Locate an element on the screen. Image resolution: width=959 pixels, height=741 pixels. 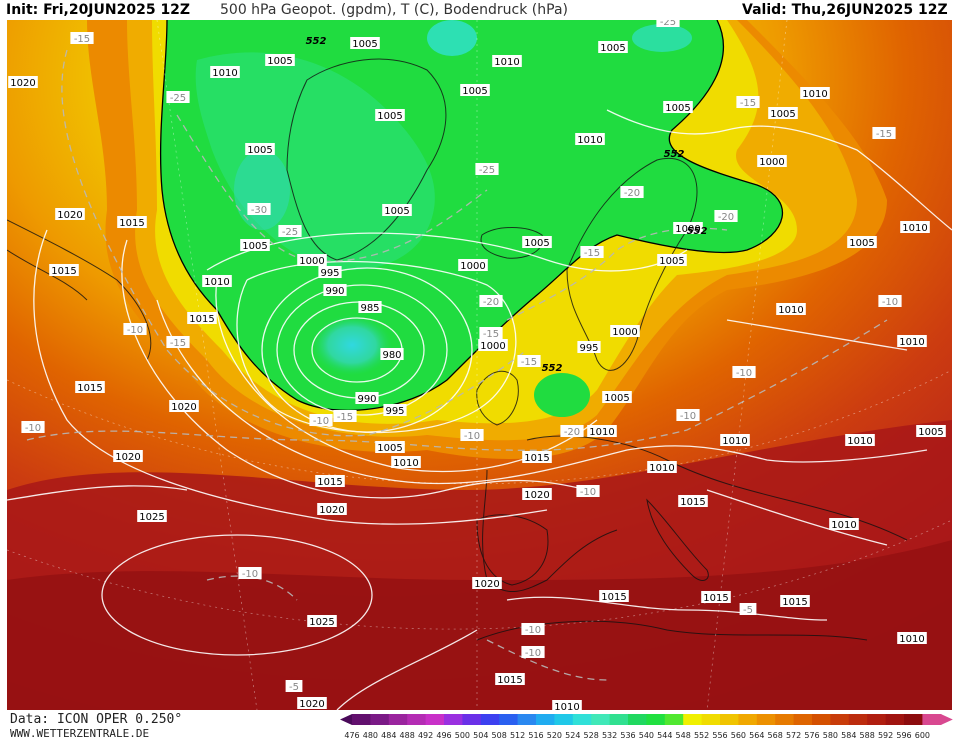
temperature-label: -5 is located at coordinates (748, 609).